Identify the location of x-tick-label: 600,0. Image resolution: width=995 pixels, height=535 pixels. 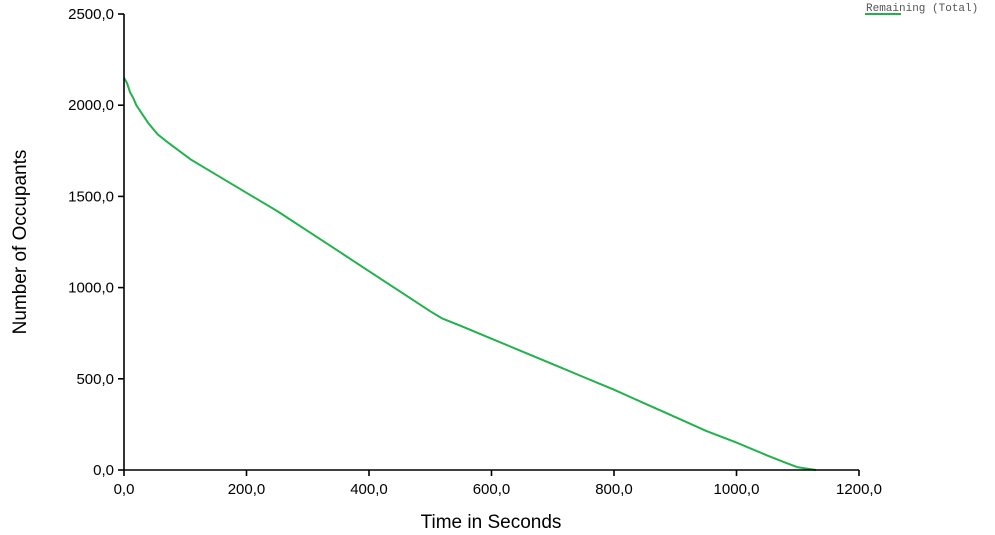
(492, 489).